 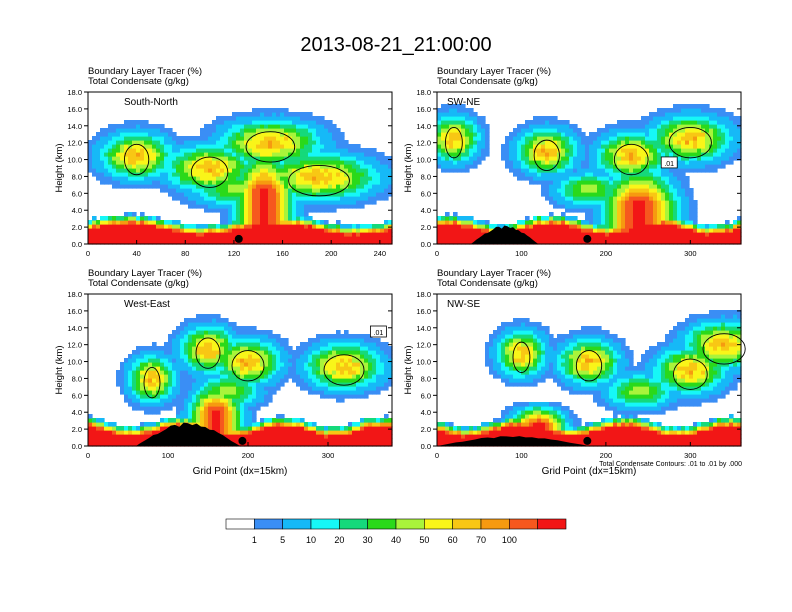 I want to click on x-tick-label: 200, so click(x=331, y=253).